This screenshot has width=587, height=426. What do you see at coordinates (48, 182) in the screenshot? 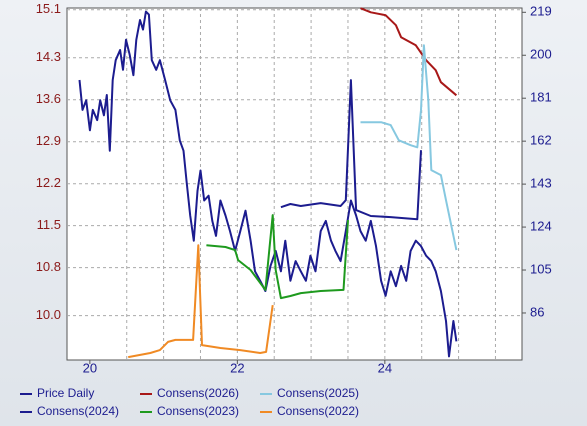
I see `y-tick-label: 12.2` at bounding box center [48, 182].